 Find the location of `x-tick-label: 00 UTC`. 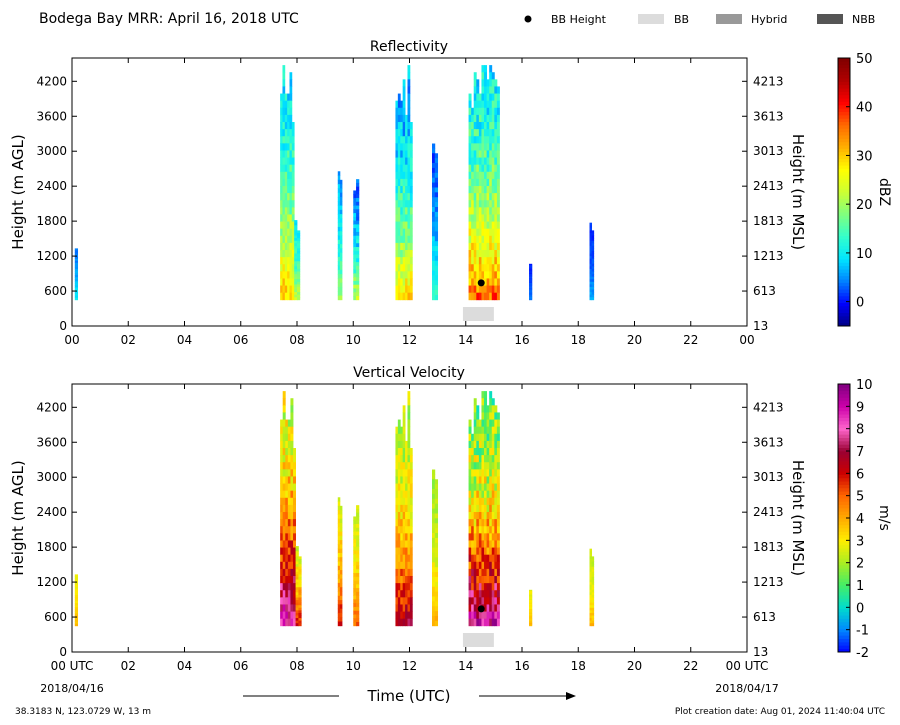

x-tick-label: 00 UTC is located at coordinates (72, 666).